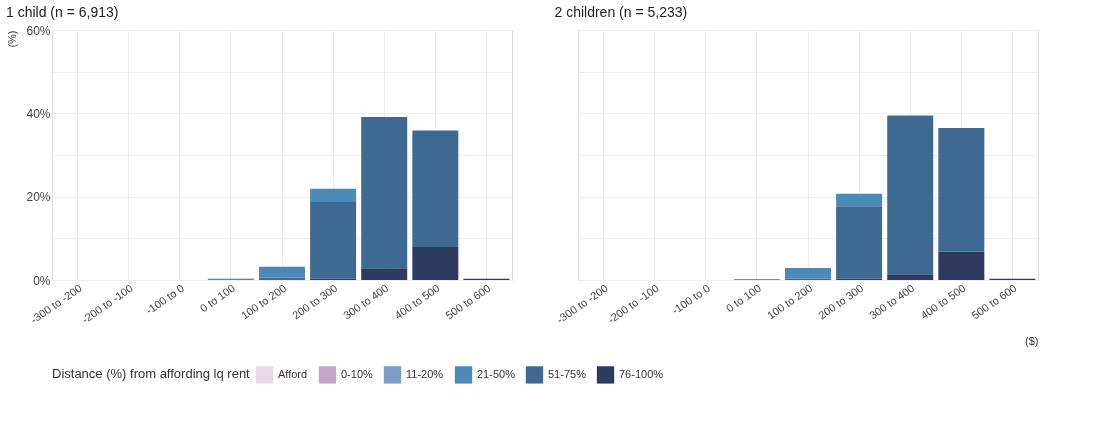 Image resolution: width=1115 pixels, height=435 pixels. I want to click on y-axis-title: (%), so click(11, 39).